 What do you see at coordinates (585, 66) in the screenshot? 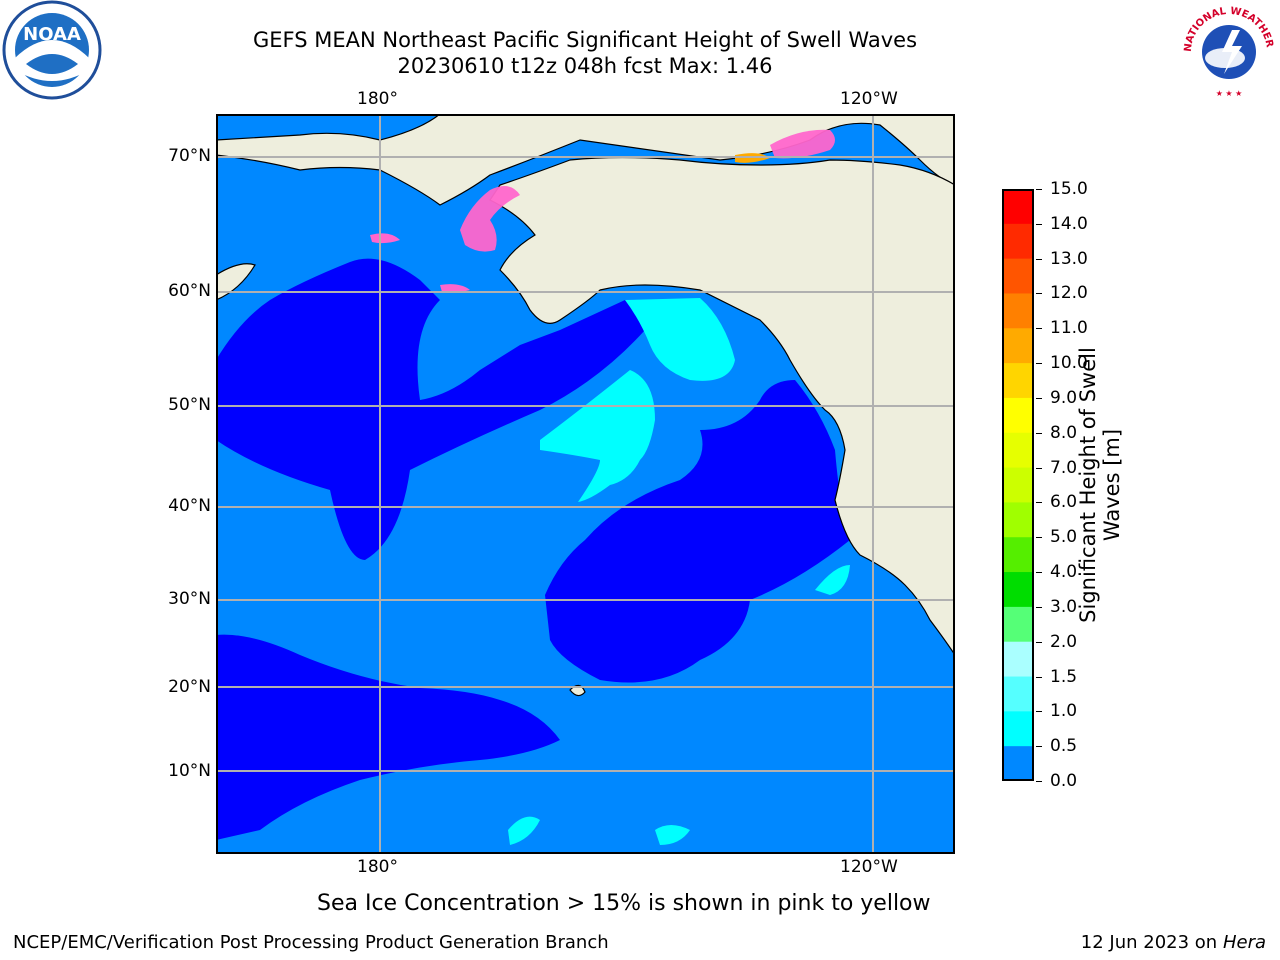
I see `map-subtitle: 20230610 t12z 048h fcst Max: 1.46` at bounding box center [585, 66].